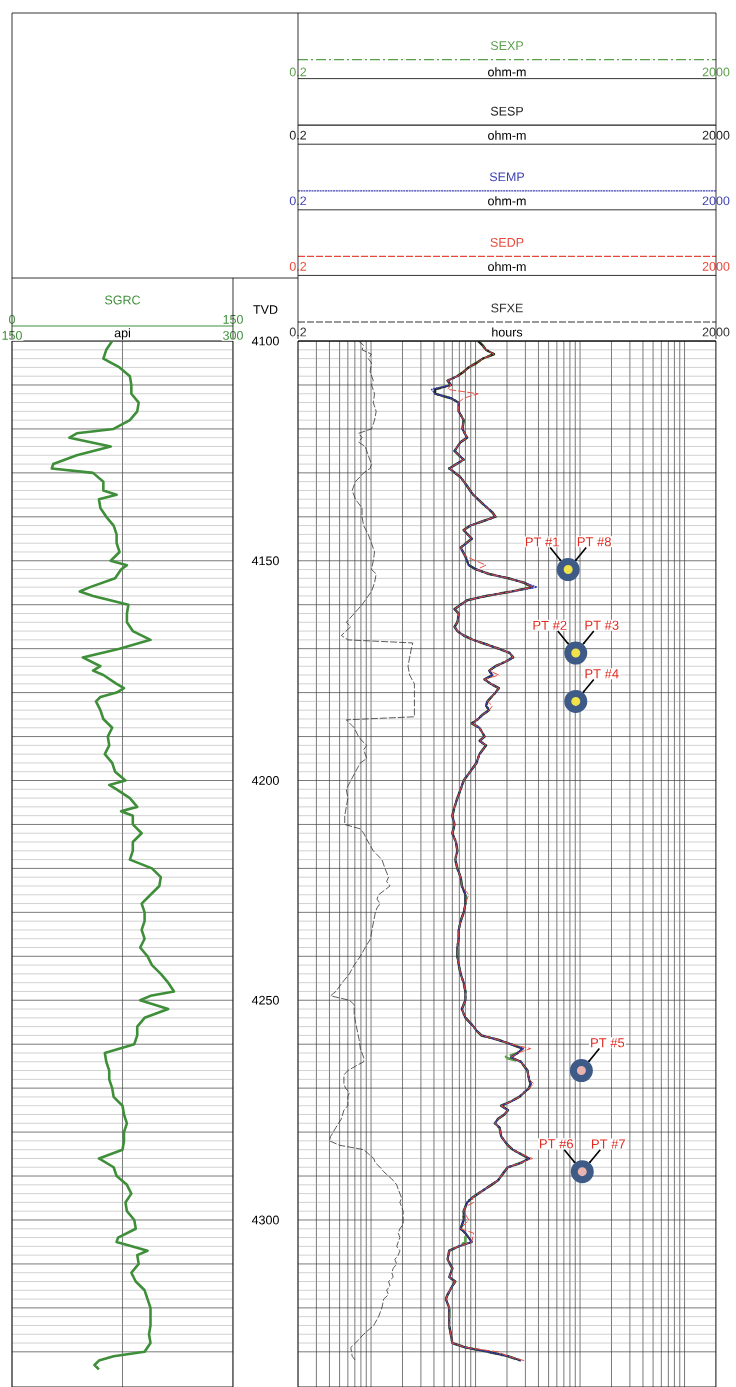 The width and height of the screenshot is (736, 1387). I want to click on annotation: PT #4, so click(602, 674).